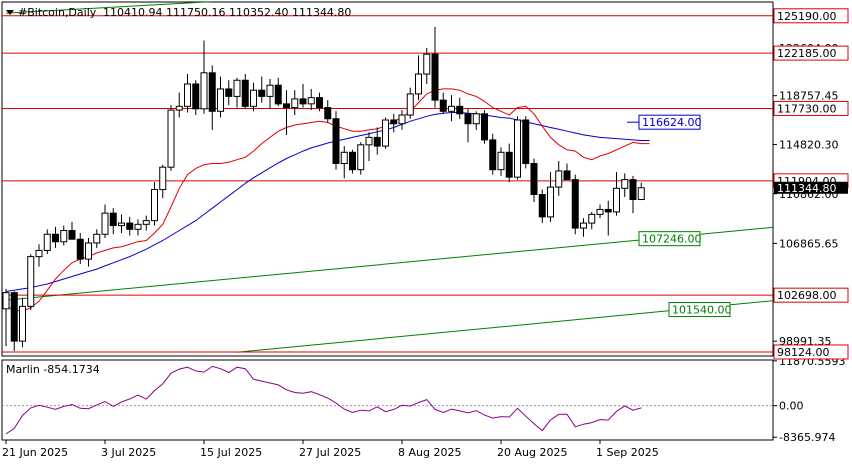  Describe the element at coordinates (807, 53) in the screenshot. I see `level-tag-label: 122185.00` at that location.